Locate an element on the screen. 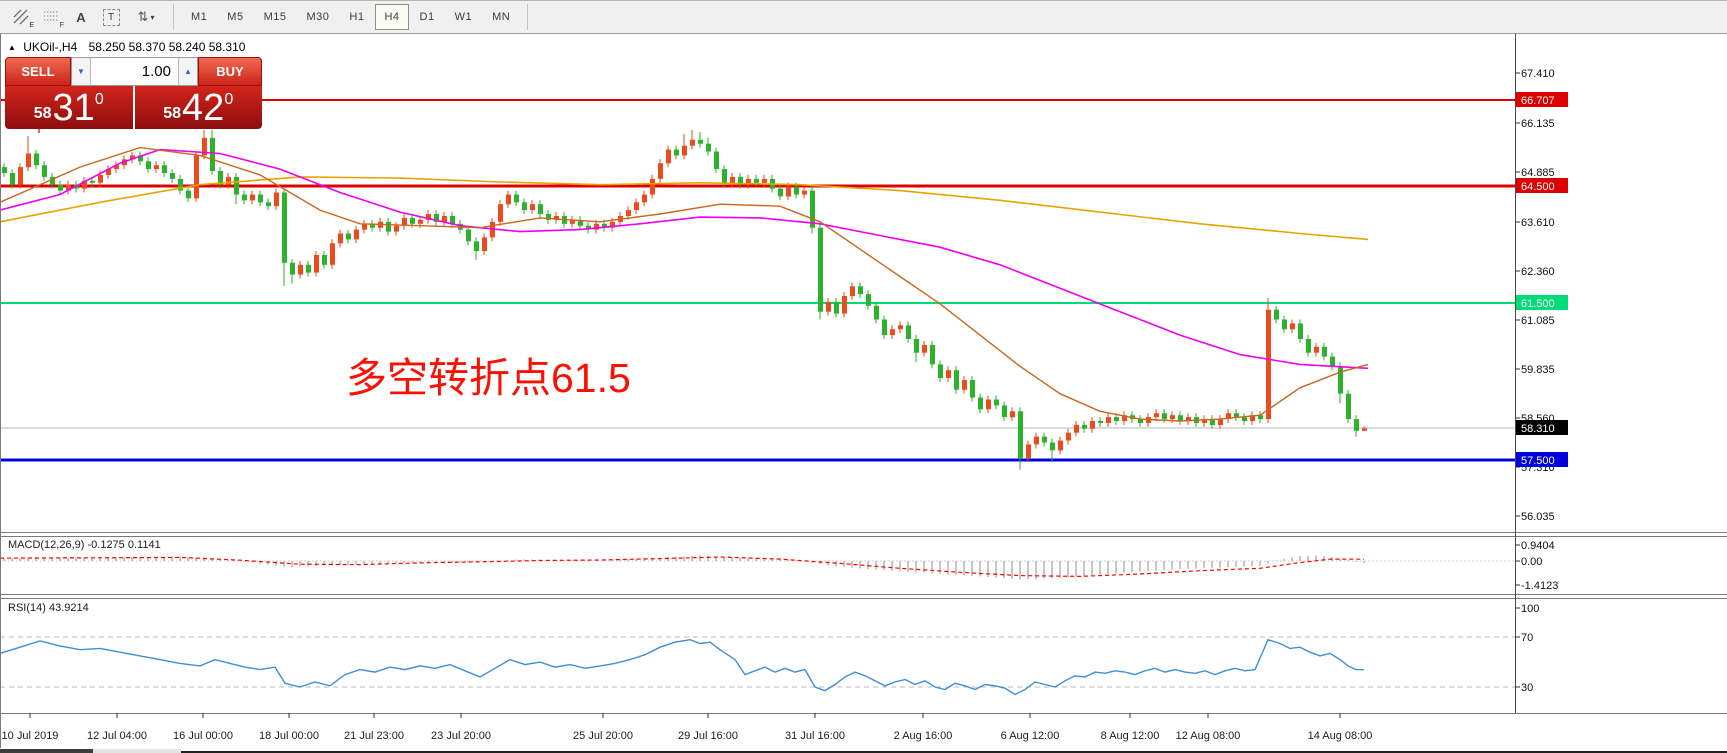  dropdown-caret-icon: ▾ is located at coordinates (152, 17).